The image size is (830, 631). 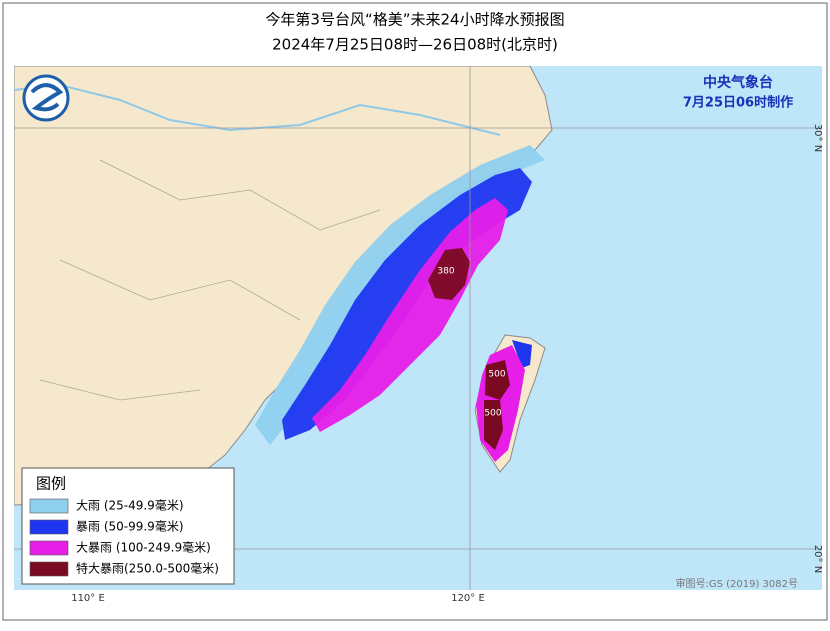 I want to click on agency-logo, so click(x=46, y=98).